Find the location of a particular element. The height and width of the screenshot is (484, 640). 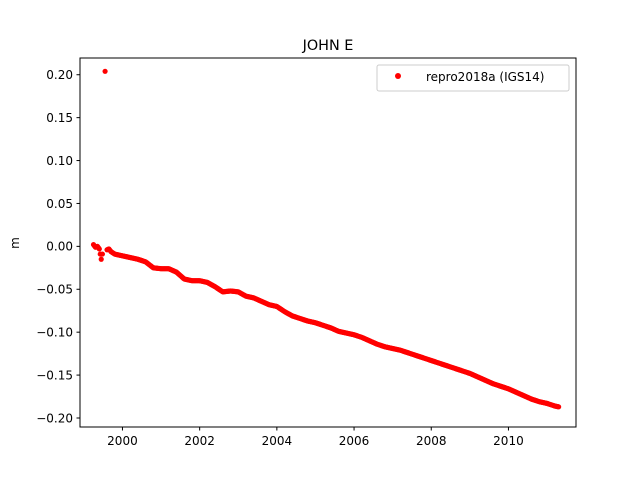

y-tick-label: −0.20 is located at coordinates (54, 418).